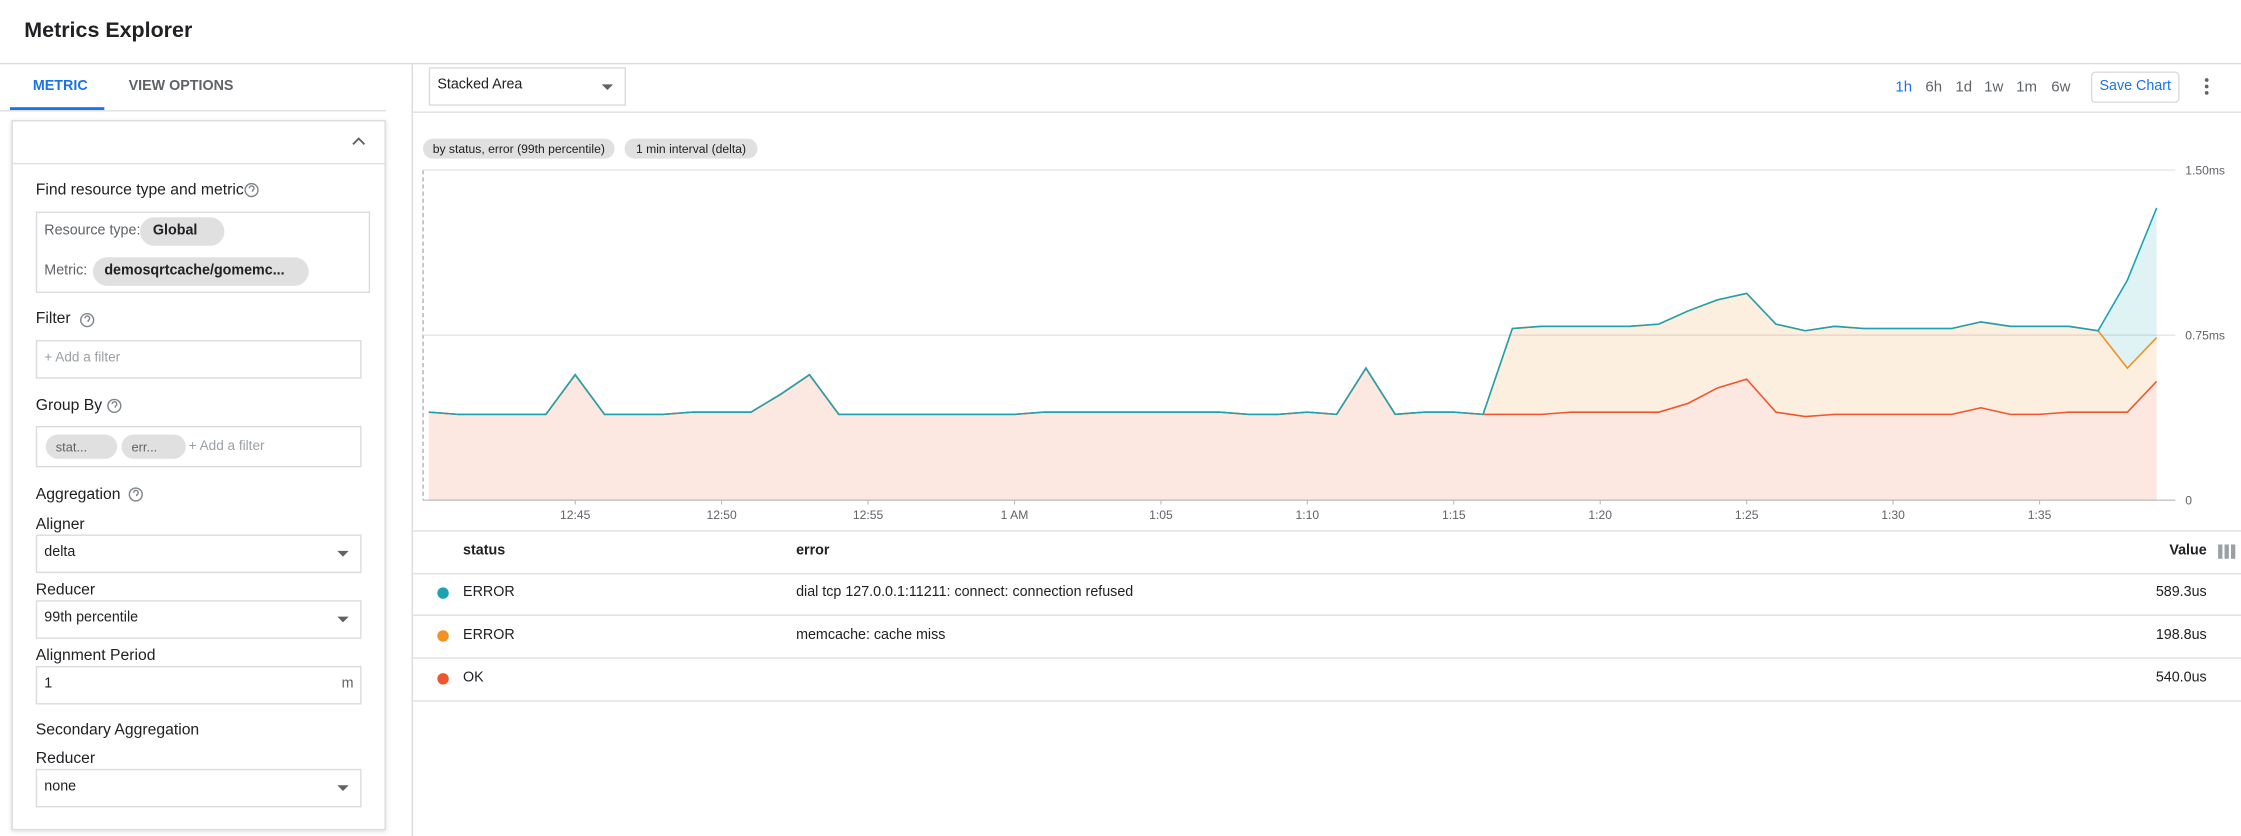 This screenshot has width=2241, height=836. What do you see at coordinates (203, 252) in the screenshot?
I see `resource-box` at bounding box center [203, 252].